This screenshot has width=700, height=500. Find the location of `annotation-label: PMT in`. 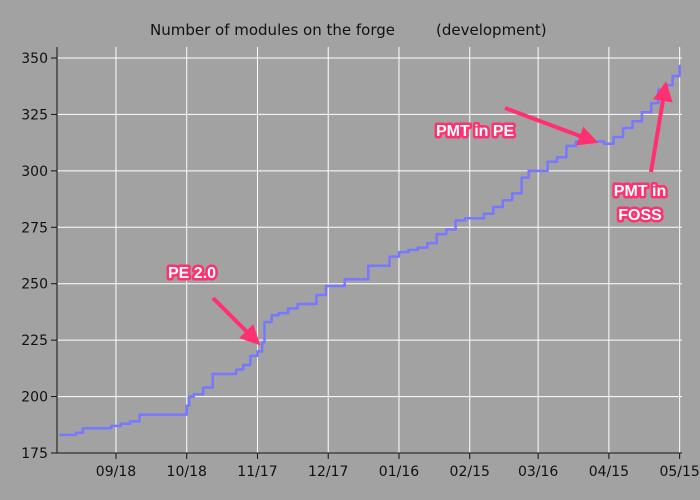

annotation-label: PMT in is located at coordinates (640, 191).